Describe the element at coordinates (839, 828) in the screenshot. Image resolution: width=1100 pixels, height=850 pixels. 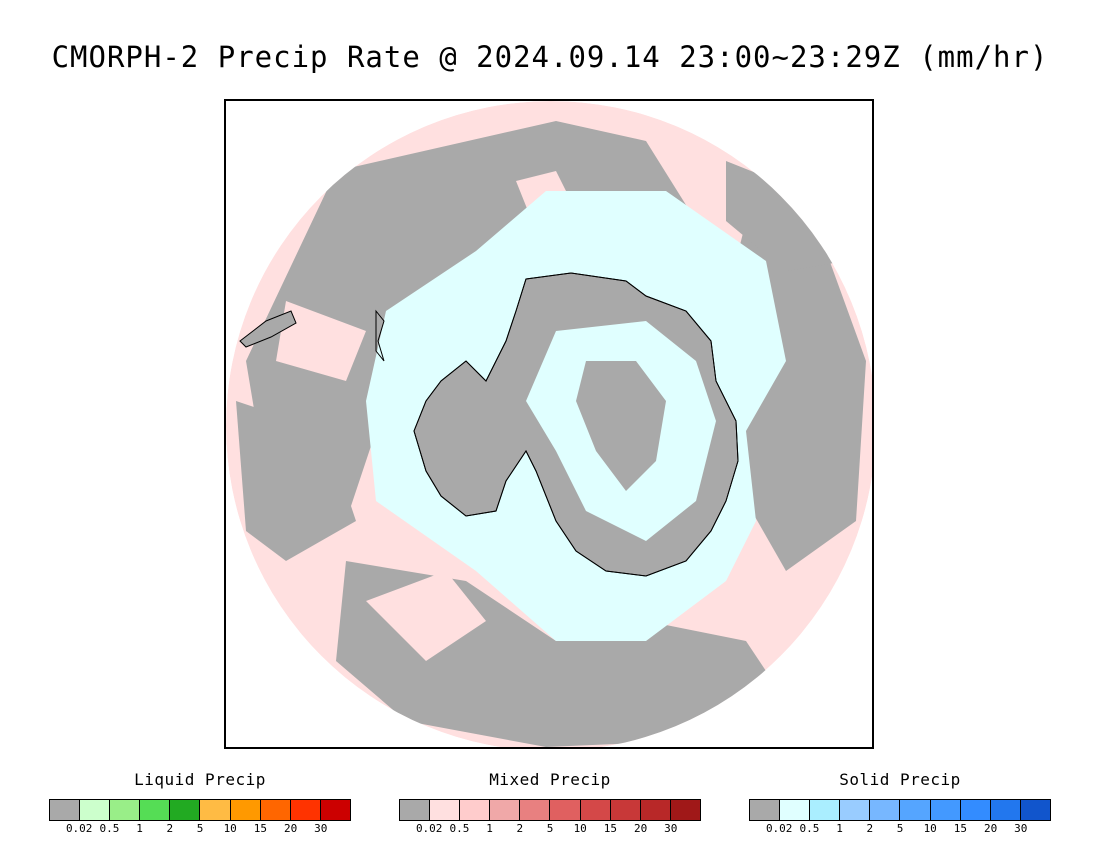
I see `solid-tick-label: 1` at that location.